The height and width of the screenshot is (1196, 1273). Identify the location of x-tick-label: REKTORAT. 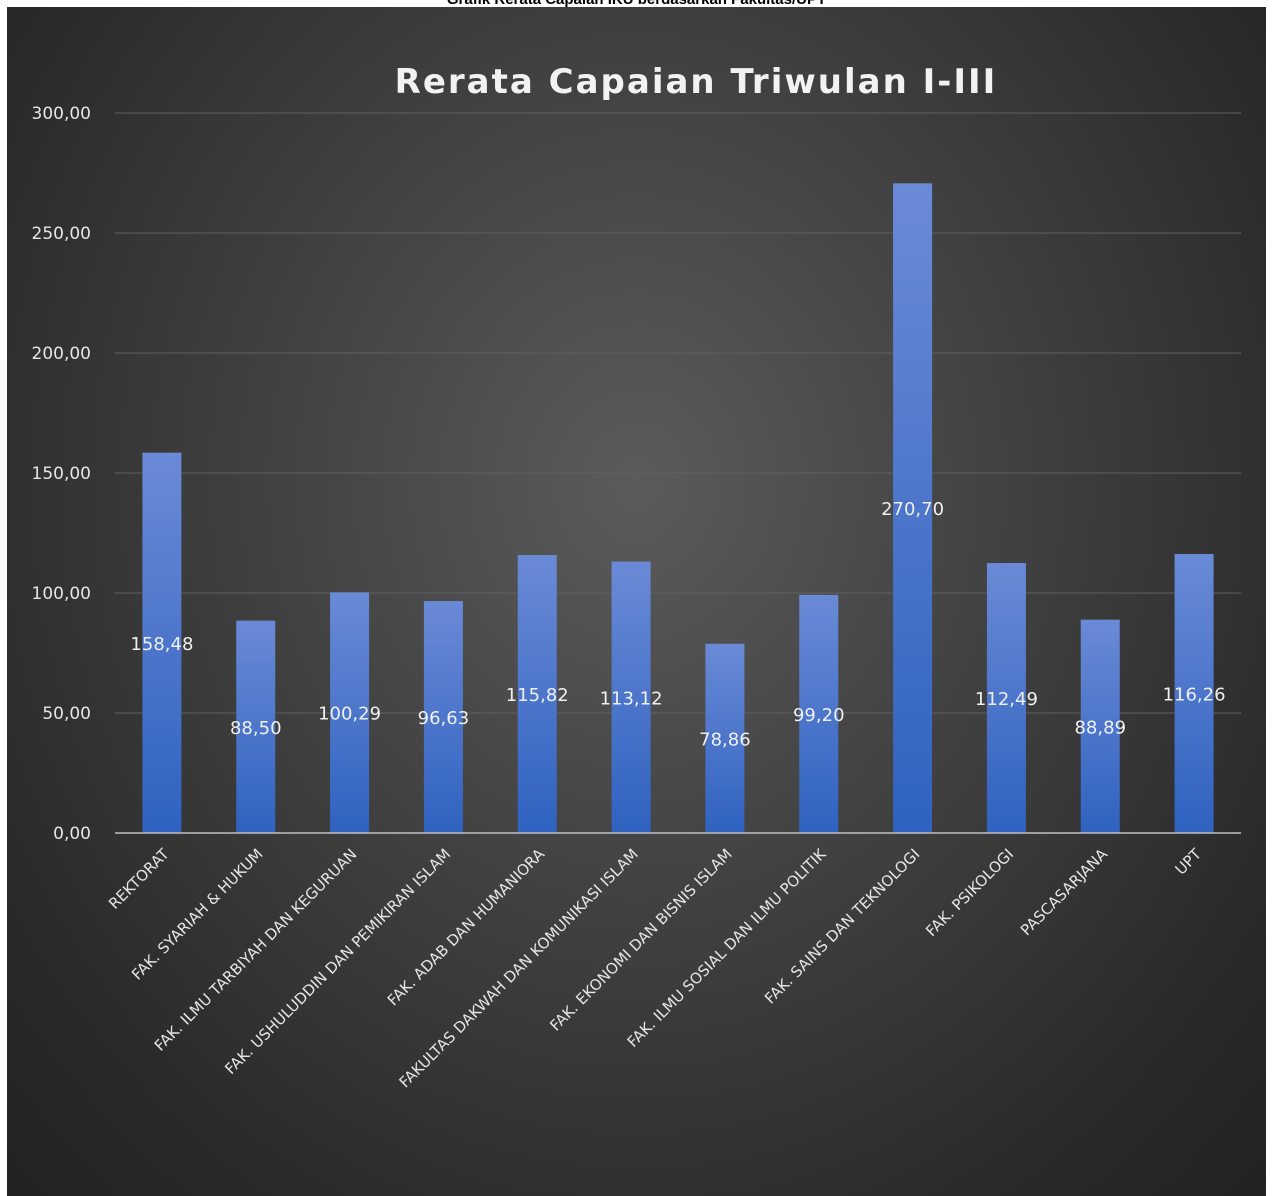
(139, 879).